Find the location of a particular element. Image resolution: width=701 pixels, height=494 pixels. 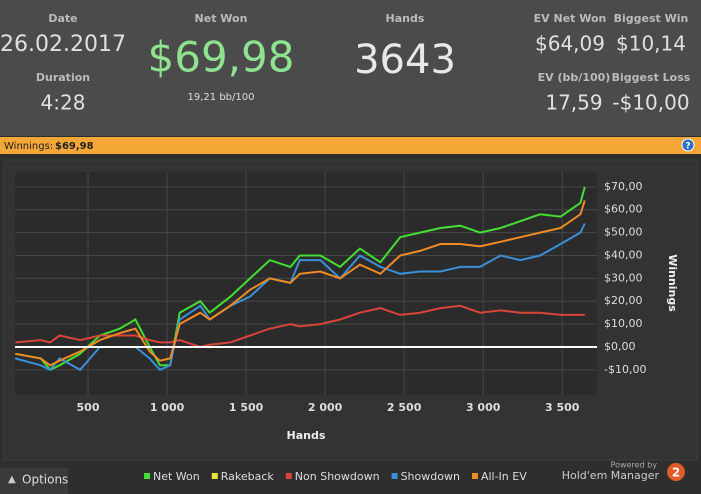

bar-label: Winnings: is located at coordinates (28, 146).